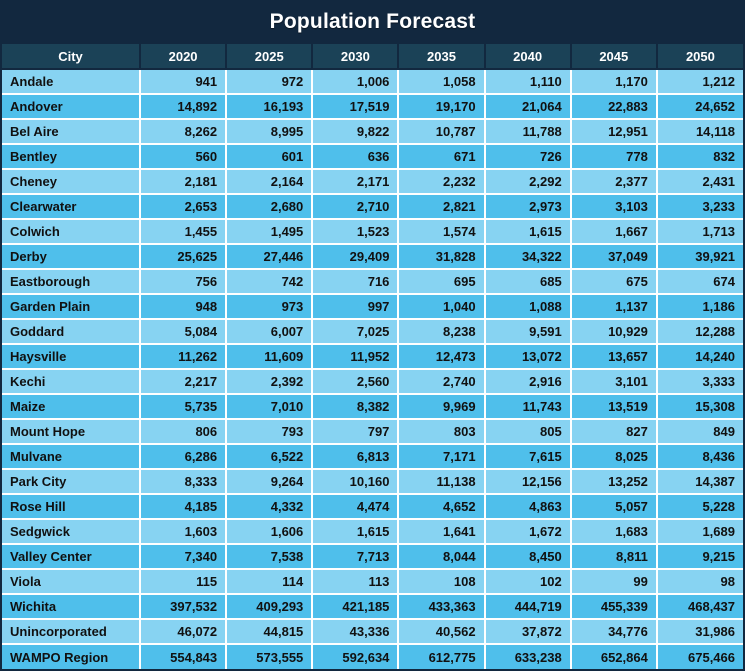  I want to click on title-bar: Population Forecast, so click(372, 22).